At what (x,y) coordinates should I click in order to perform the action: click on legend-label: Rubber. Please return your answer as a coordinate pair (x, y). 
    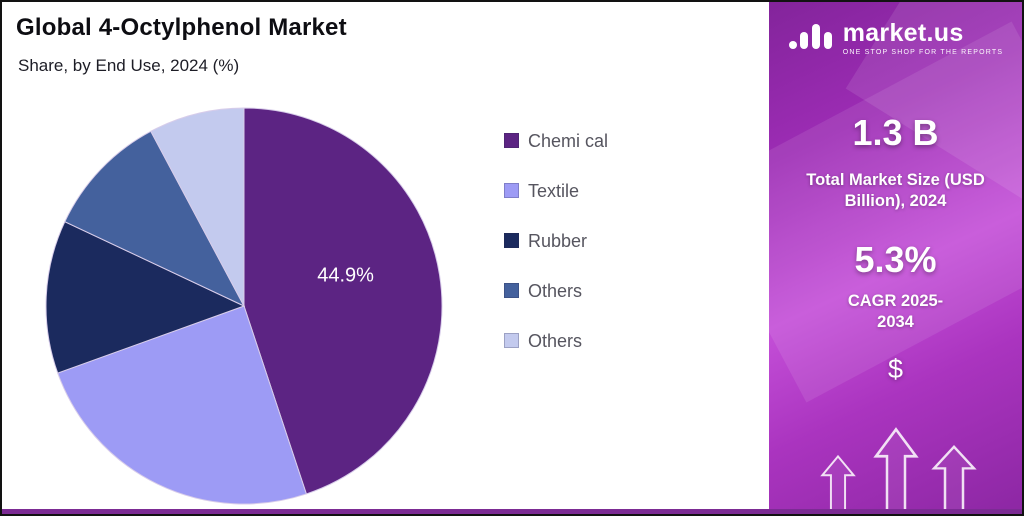
    Looking at the image, I should click on (558, 241).